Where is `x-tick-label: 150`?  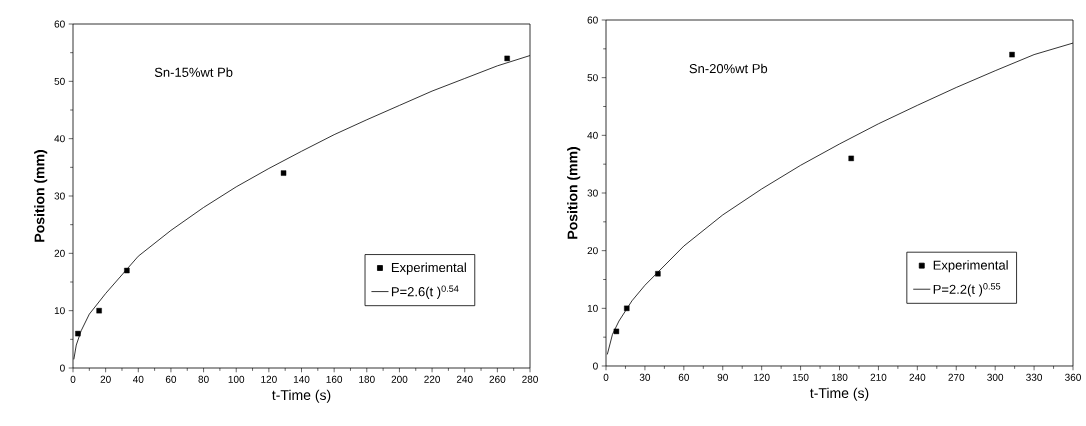
x-tick-label: 150 is located at coordinates (801, 377).